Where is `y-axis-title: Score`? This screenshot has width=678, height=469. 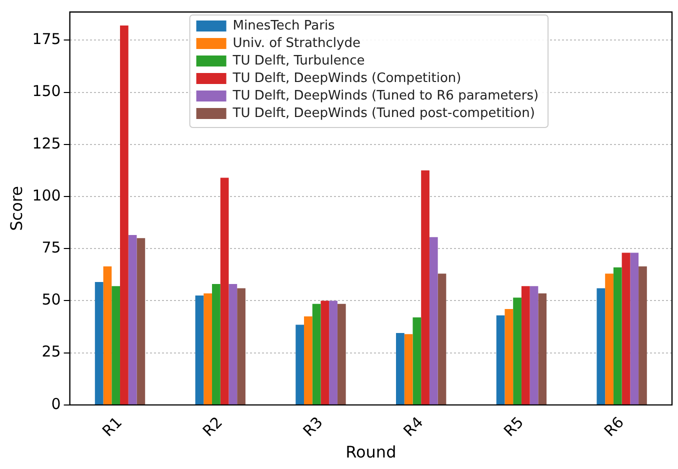 y-axis-title: Score is located at coordinates (16, 208).